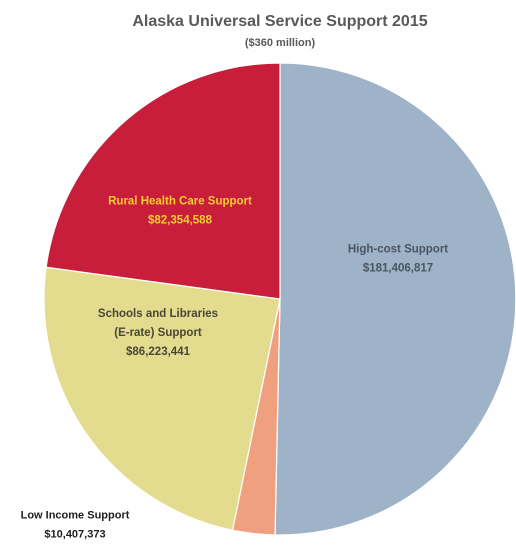  I want to click on chart-title: Alaska Universal Service Support 2015, so click(279, 21).